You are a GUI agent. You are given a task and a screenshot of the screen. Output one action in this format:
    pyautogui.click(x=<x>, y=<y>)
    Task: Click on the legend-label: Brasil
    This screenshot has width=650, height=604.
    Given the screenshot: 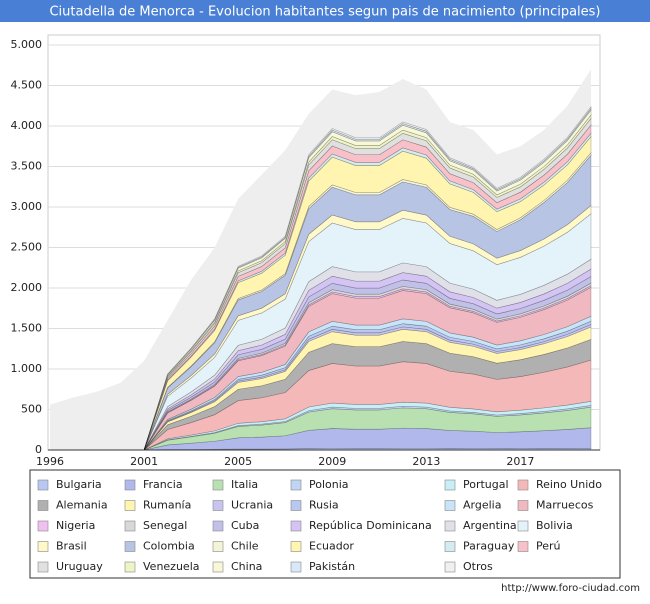 What is the action you would take?
    pyautogui.click(x=71, y=546)
    